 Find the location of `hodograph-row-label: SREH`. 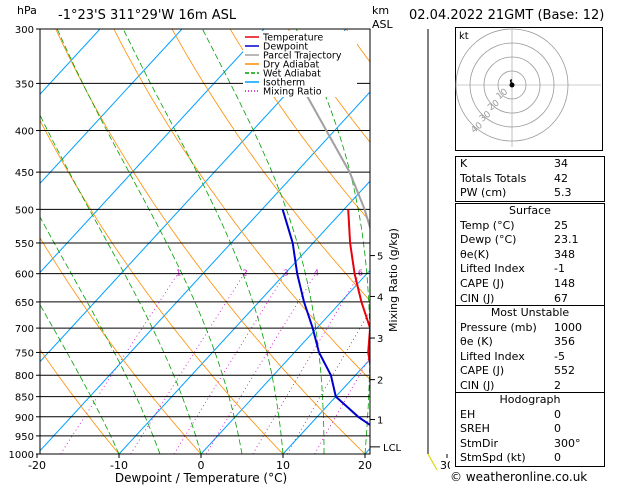

hodograph-row-label: SREH is located at coordinates (475, 429).